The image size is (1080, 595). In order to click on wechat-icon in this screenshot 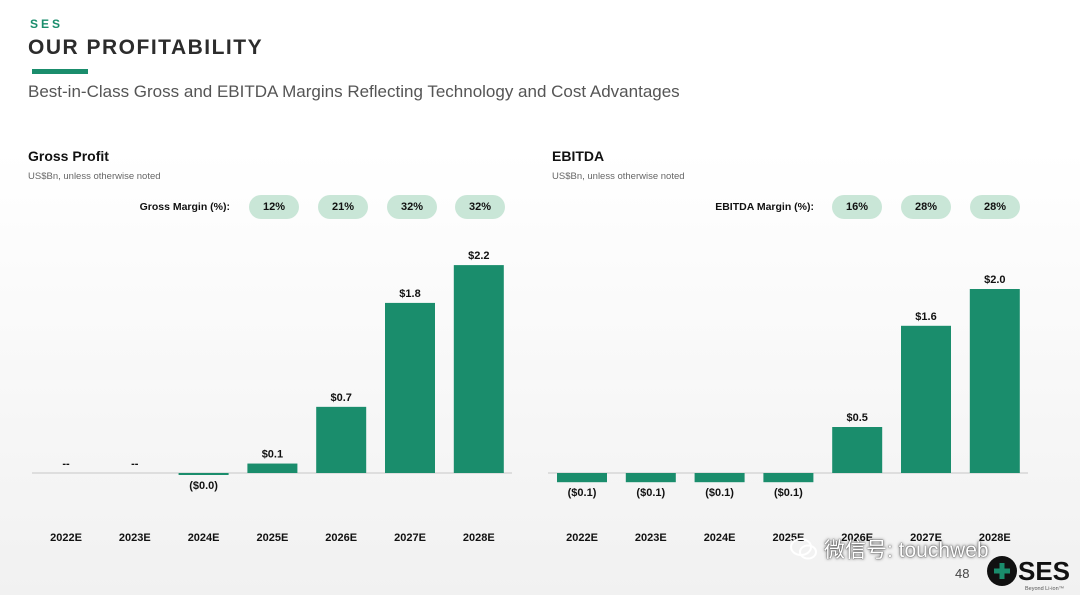, I will do `click(803, 549)`.